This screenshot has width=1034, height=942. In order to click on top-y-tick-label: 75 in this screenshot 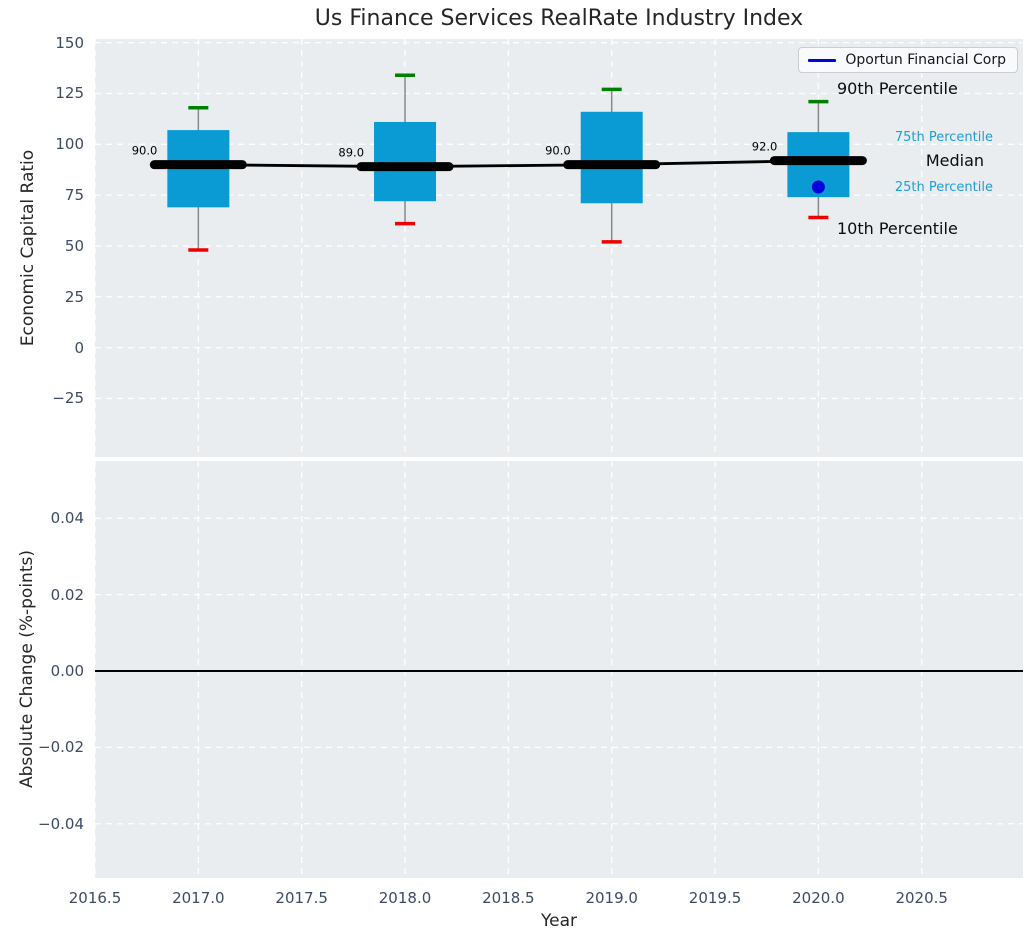, I will do `click(74, 195)`.